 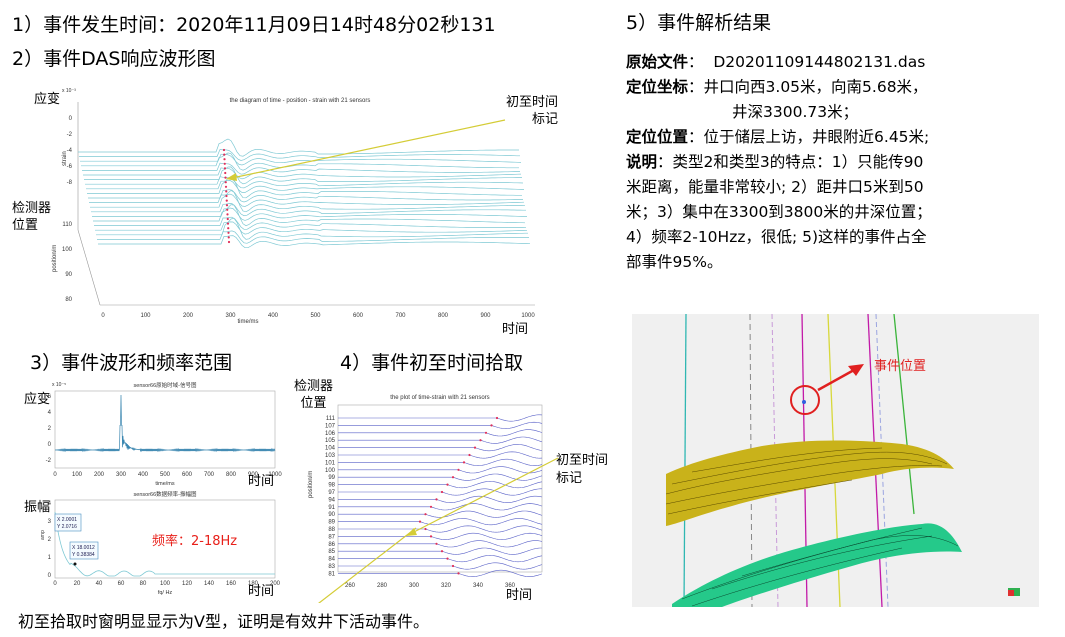 I want to click on signal-x-tick: 100, so click(x=77, y=475).